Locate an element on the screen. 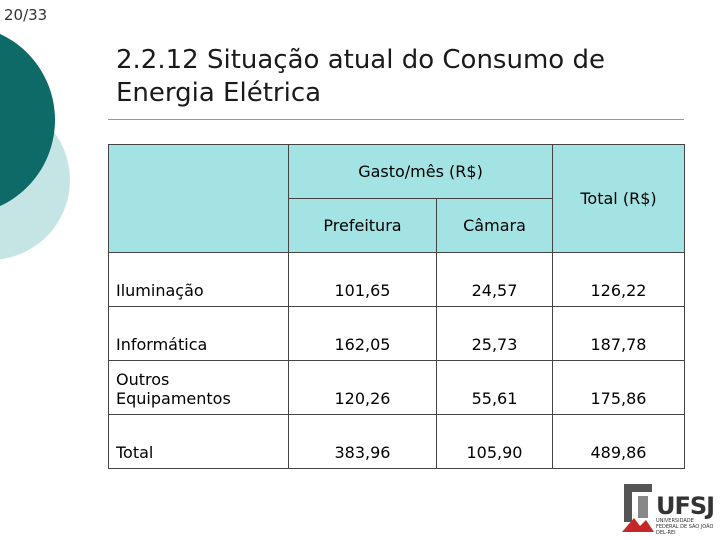 The image size is (720, 540). row-label: Outros Equipamentos is located at coordinates (198, 387).